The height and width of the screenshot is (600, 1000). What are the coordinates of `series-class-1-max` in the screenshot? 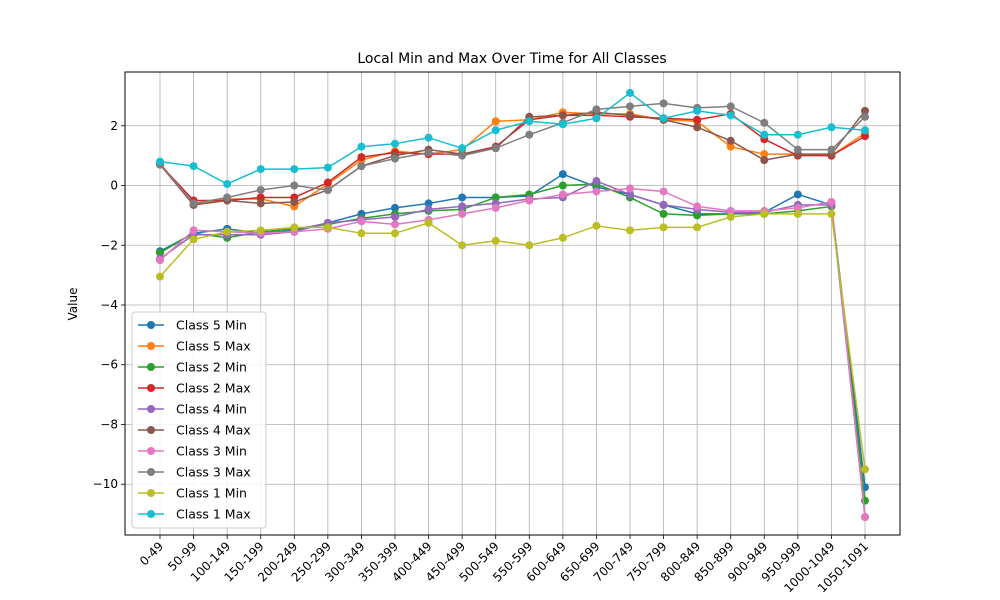 It's located at (512, 138).